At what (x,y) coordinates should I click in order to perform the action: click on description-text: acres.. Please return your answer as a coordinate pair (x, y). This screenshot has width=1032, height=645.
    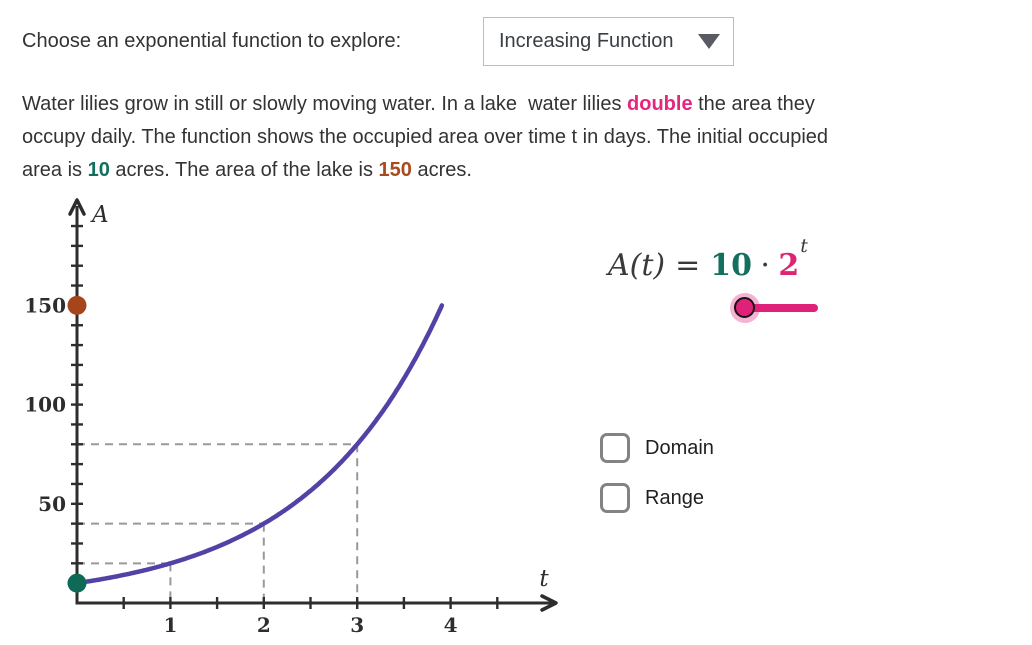
    Looking at the image, I should click on (441, 170).